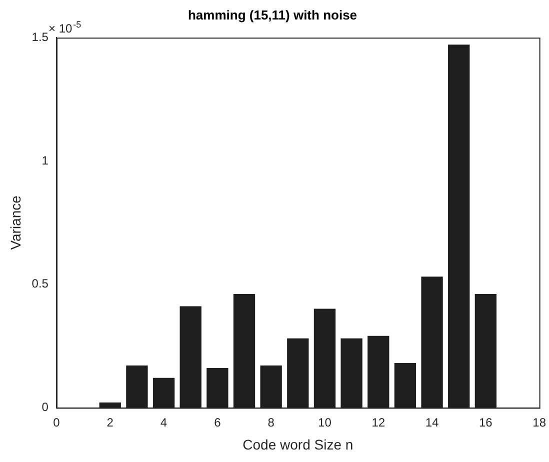  Describe the element at coordinates (432, 422) in the screenshot. I see `x-tick-label: 14` at that location.